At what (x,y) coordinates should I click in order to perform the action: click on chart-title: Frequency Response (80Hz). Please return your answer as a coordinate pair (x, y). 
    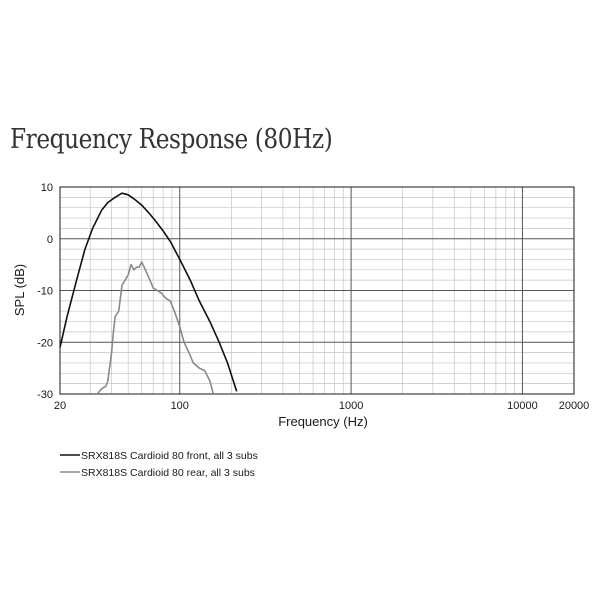
    Looking at the image, I should click on (171, 139).